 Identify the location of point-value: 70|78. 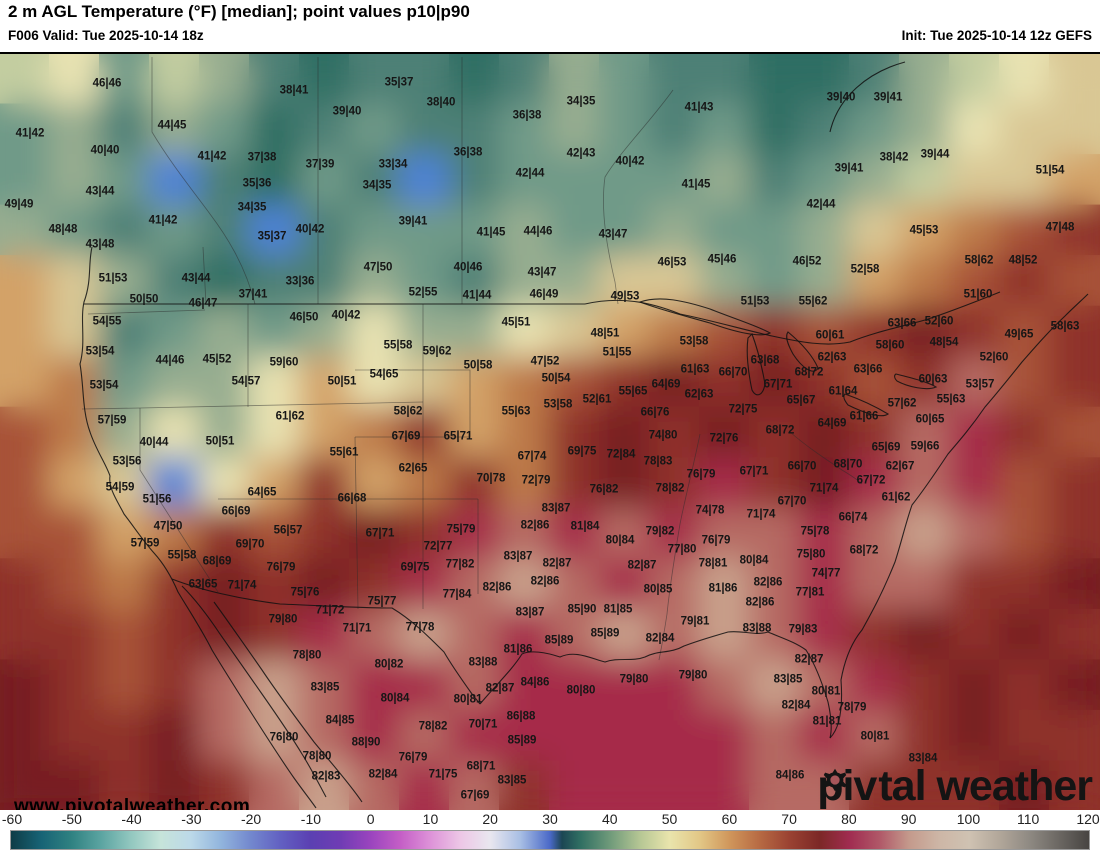
(491, 478).